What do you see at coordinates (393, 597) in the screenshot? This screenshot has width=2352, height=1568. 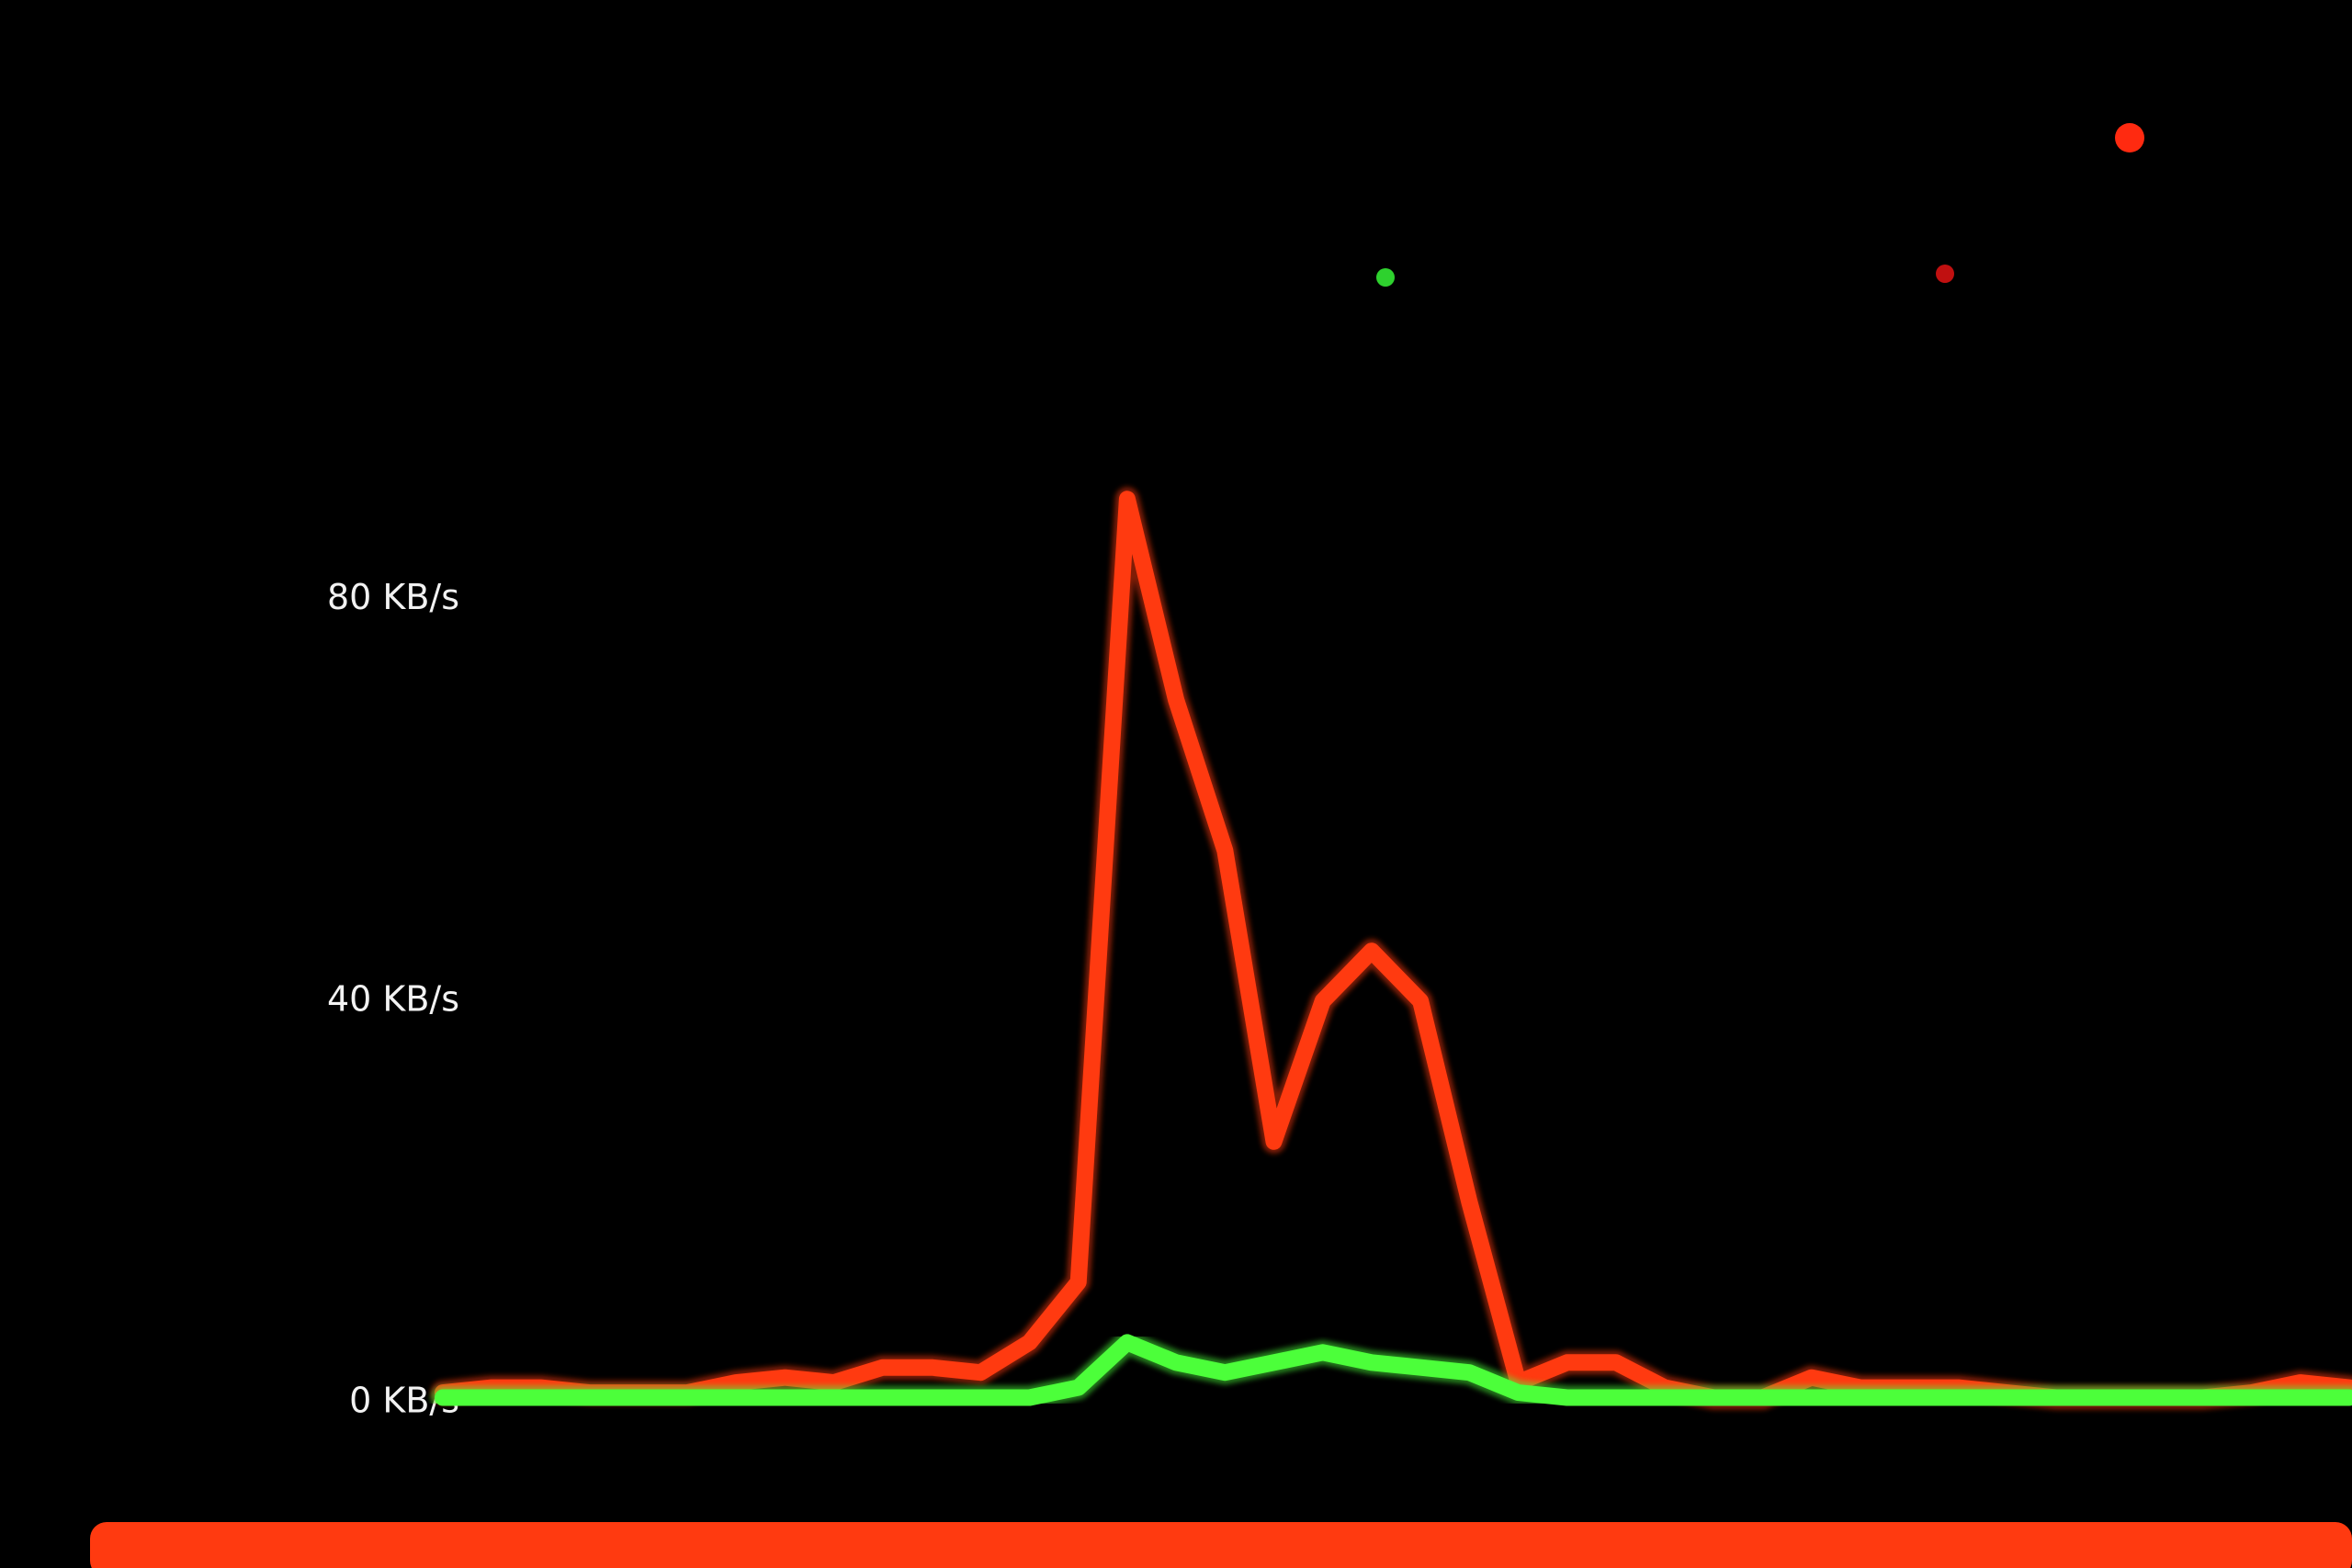 I see `y-tick-label: 80 KB/s` at bounding box center [393, 597].